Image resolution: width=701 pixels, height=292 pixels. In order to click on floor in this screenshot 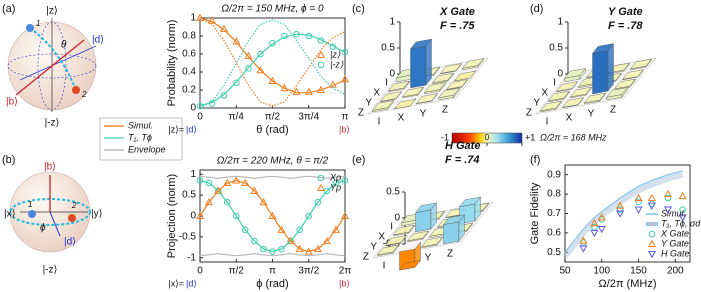, I will do `click(428, 86)`.